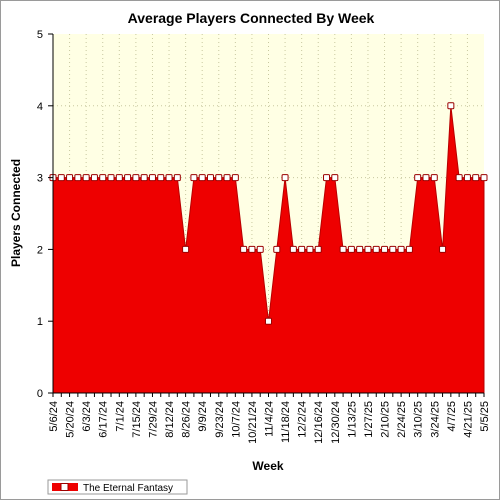 The image size is (500, 501). I want to click on x-tick-label: 1/13/25, so click(352, 419).